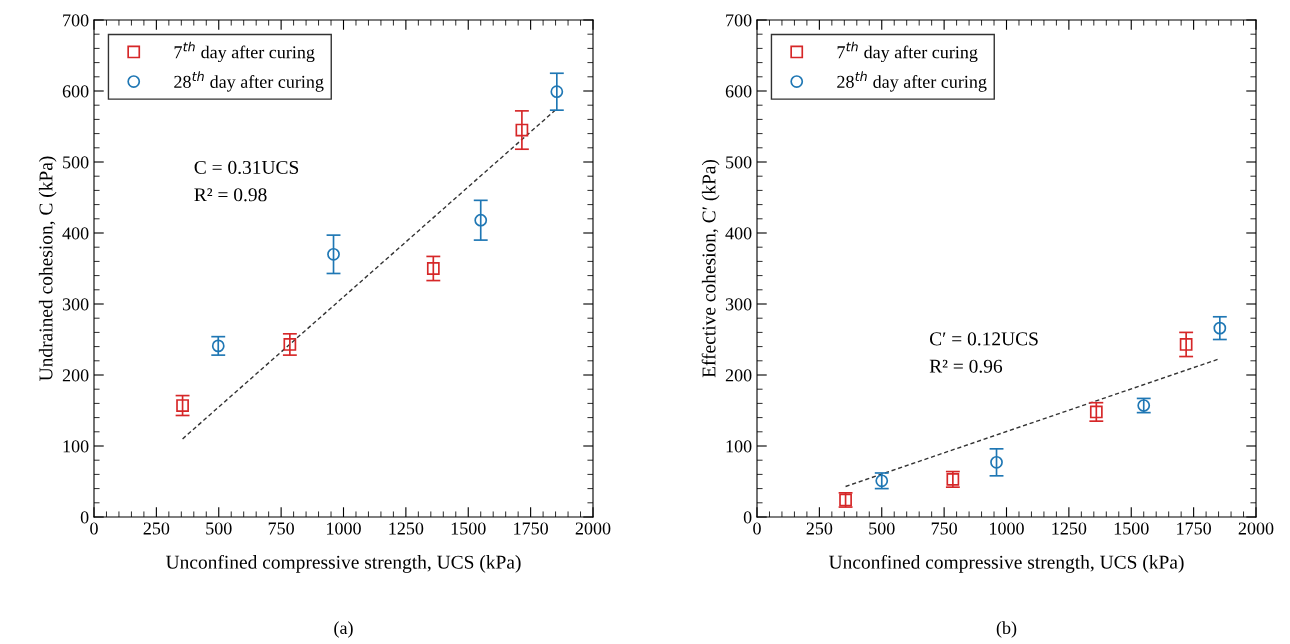 The width and height of the screenshot is (1290, 644). What do you see at coordinates (246, 167) in the screenshot?
I see `annotation: C = 0.31UCS` at bounding box center [246, 167].